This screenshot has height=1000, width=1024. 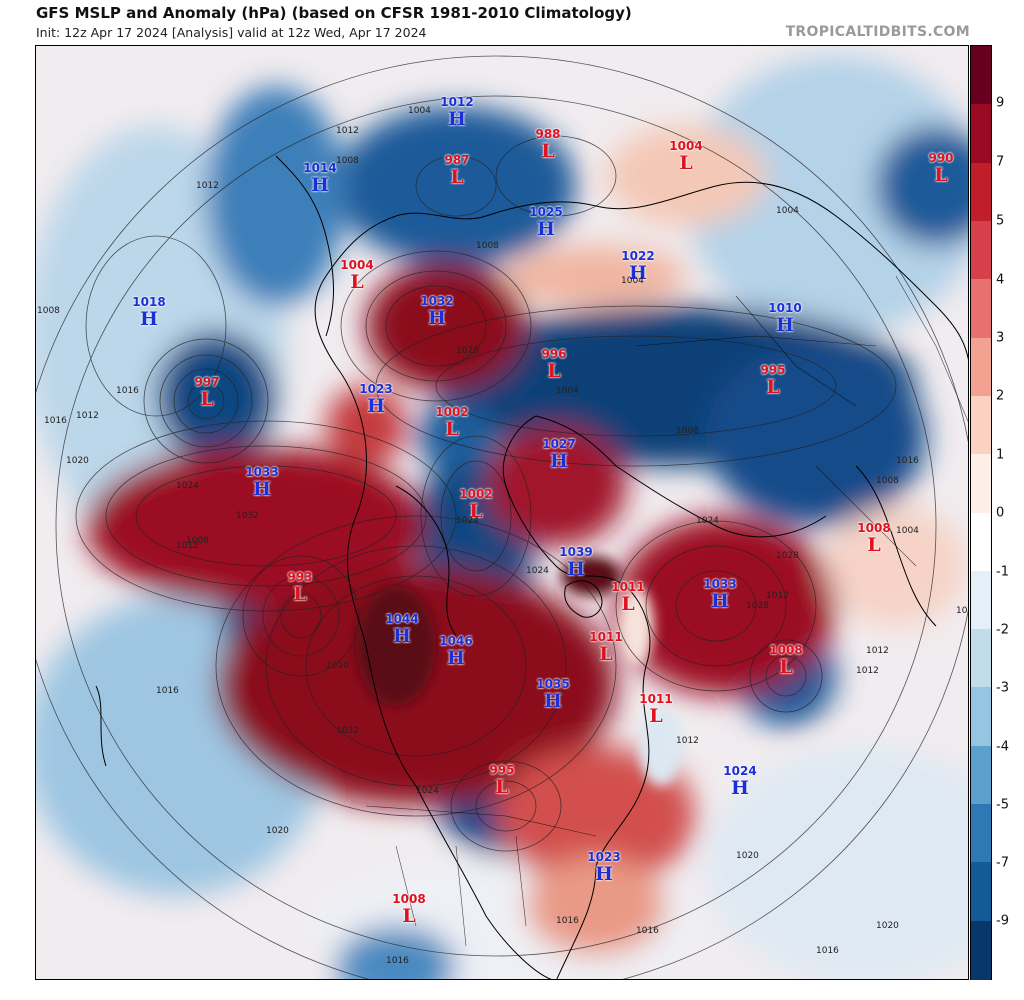 I want to click on pressure-value: 1033, so click(x=720, y=584).